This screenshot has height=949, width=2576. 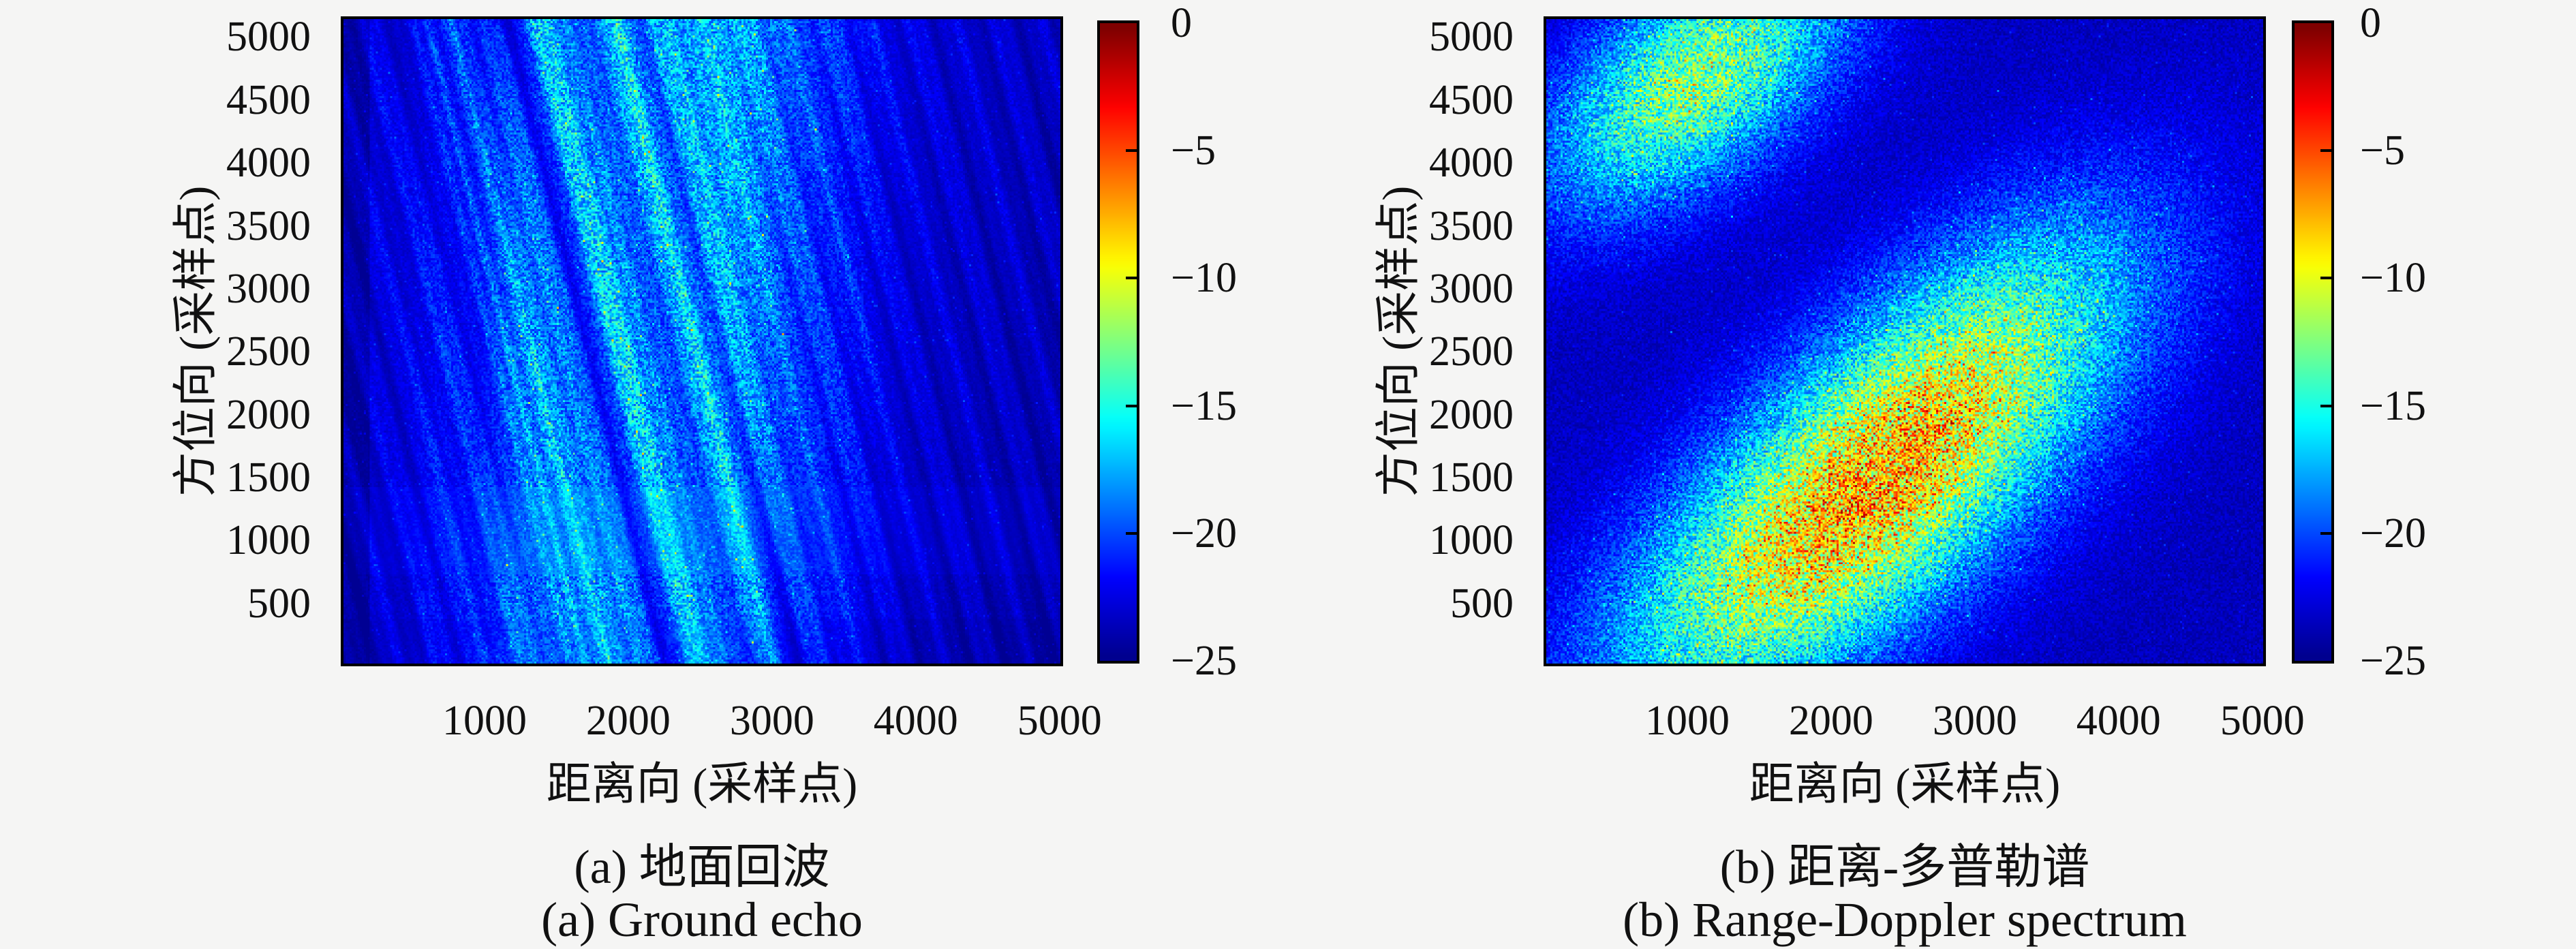 I want to click on ylabel-ground-echo: 方位向 (采样点), so click(x=196, y=341).